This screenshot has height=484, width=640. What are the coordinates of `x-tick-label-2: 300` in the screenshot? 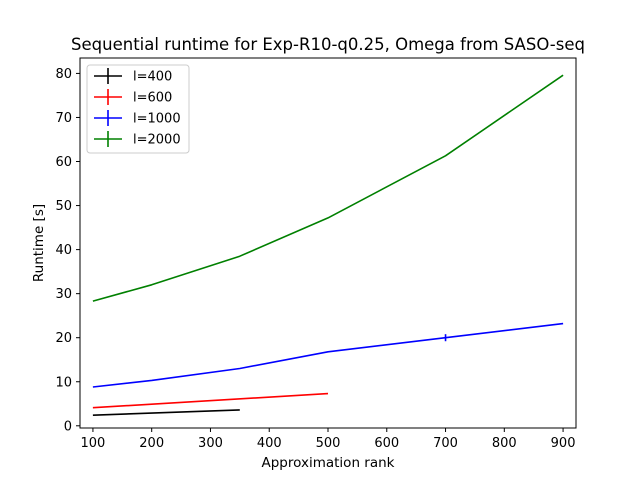 It's located at (210, 443).